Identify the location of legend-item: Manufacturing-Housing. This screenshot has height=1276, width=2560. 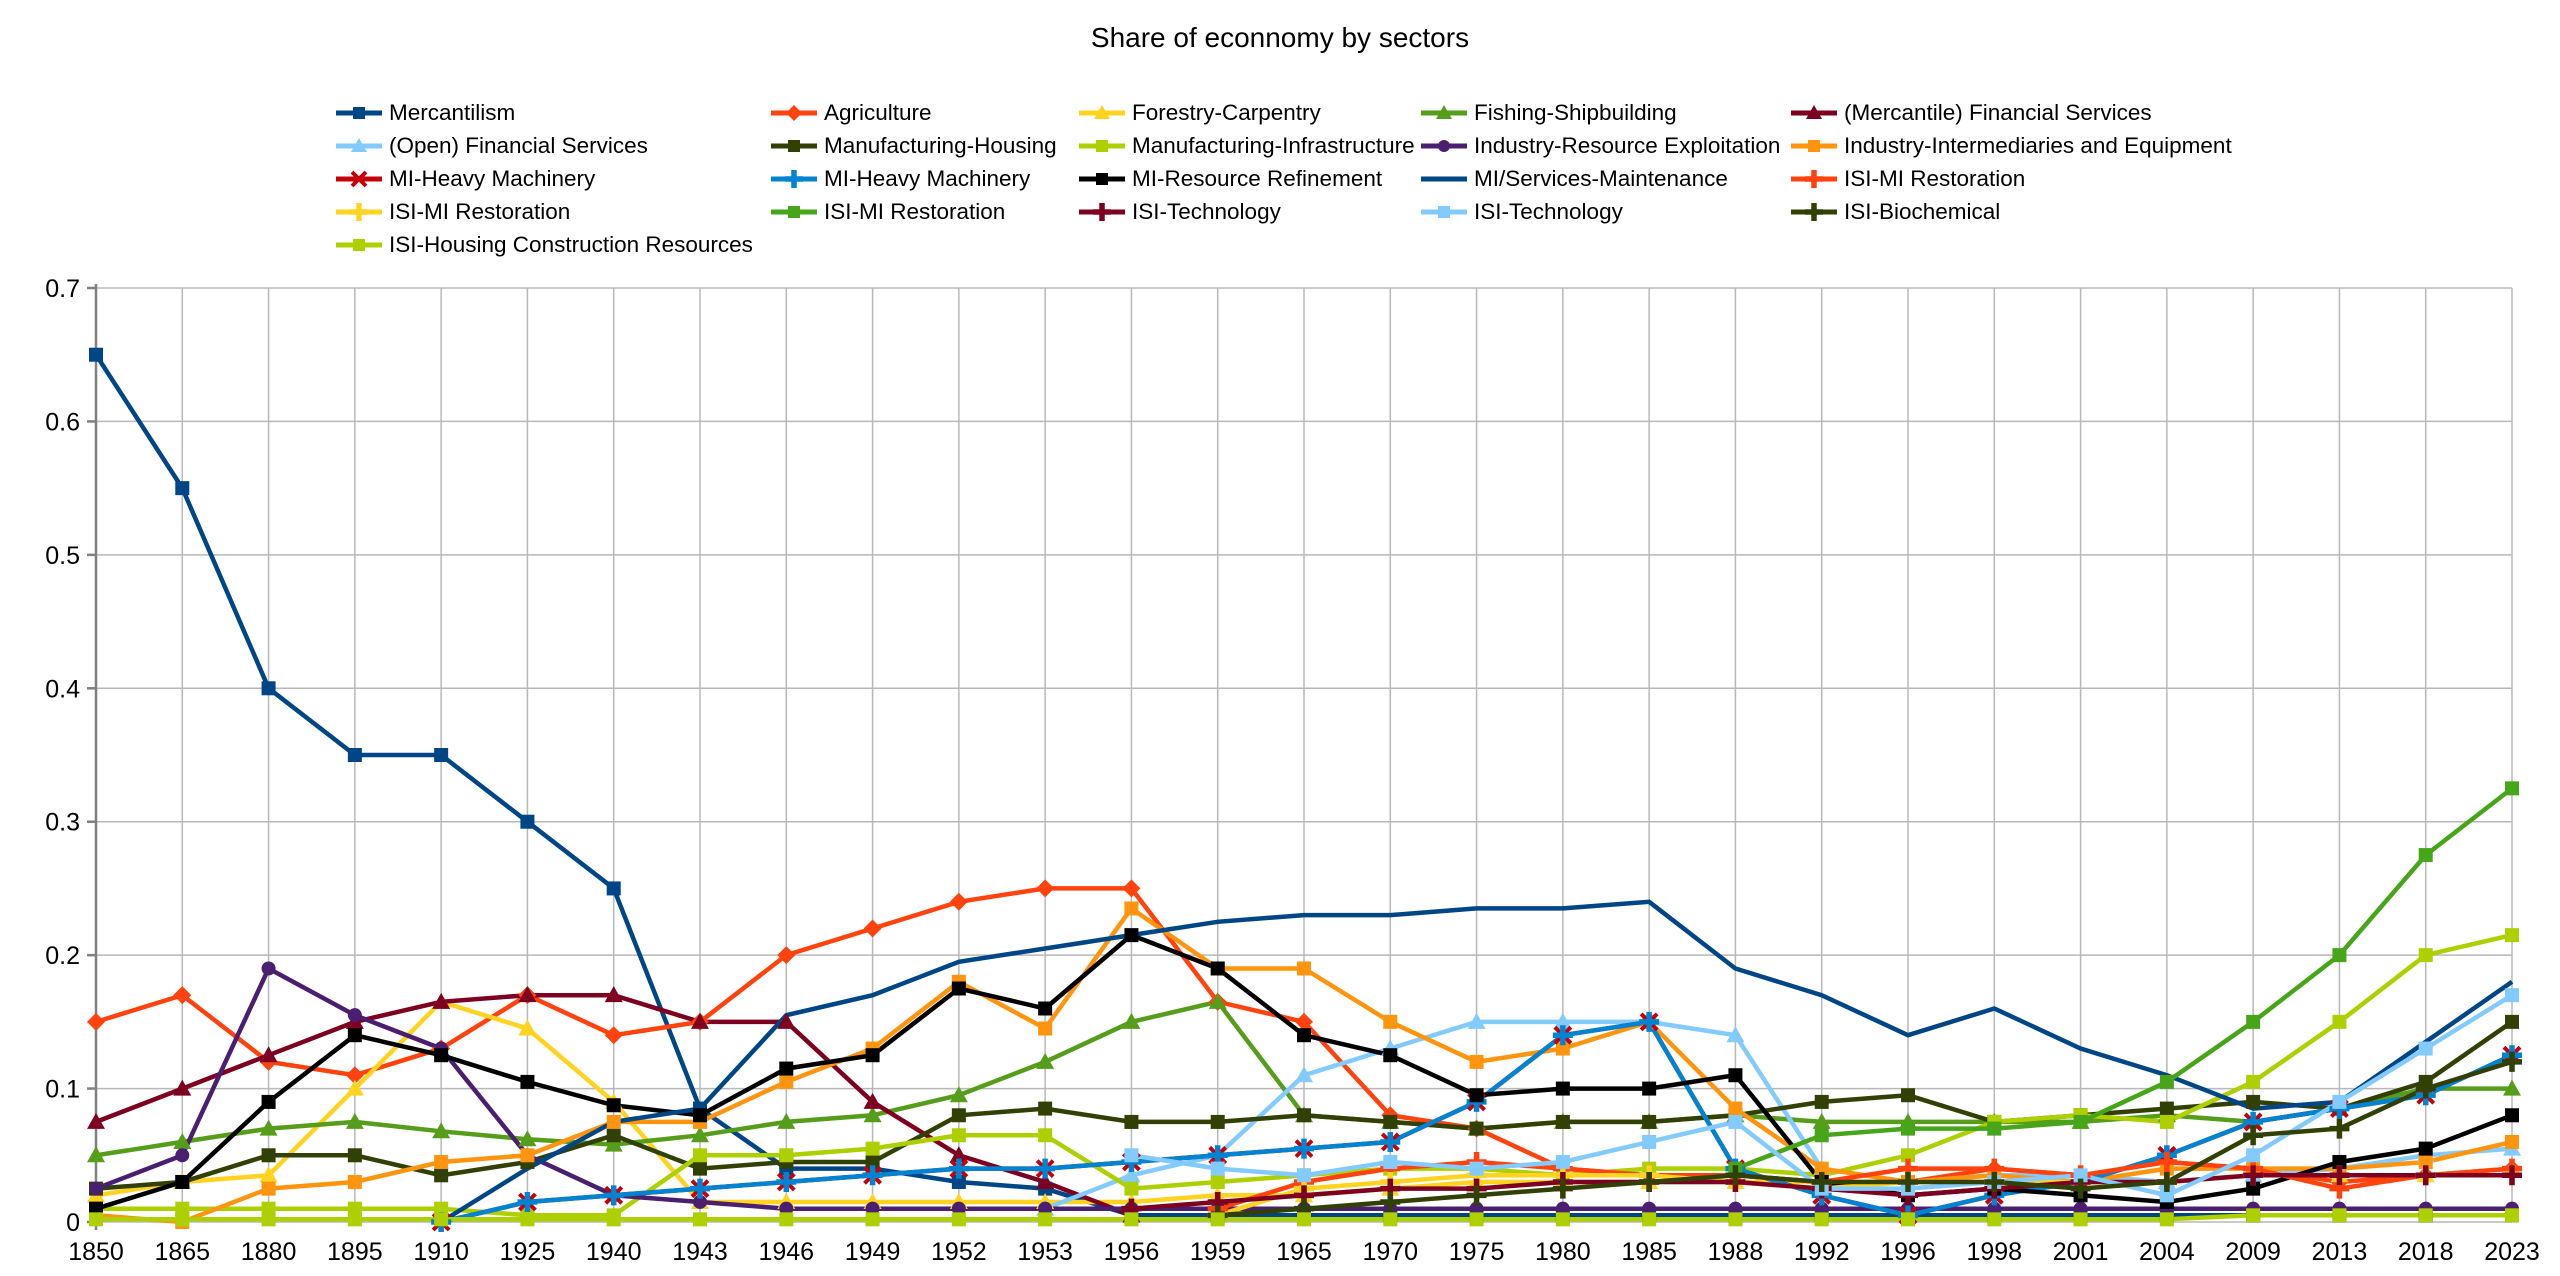
(913, 146).